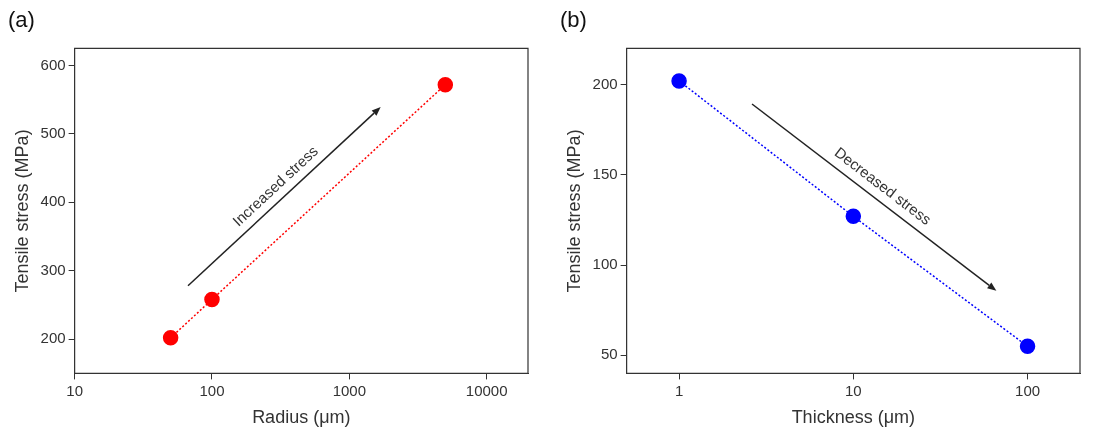  Describe the element at coordinates (609, 354) in the screenshot. I see `y-tick-label: 50` at that location.